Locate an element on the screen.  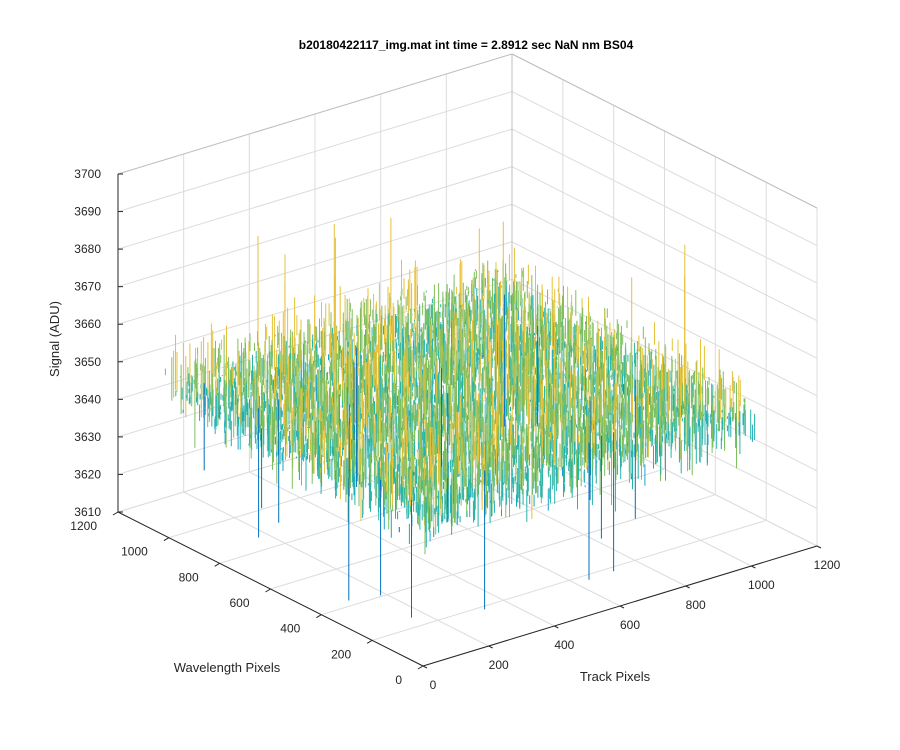
x-tick-mark is located at coordinates (425, 667).